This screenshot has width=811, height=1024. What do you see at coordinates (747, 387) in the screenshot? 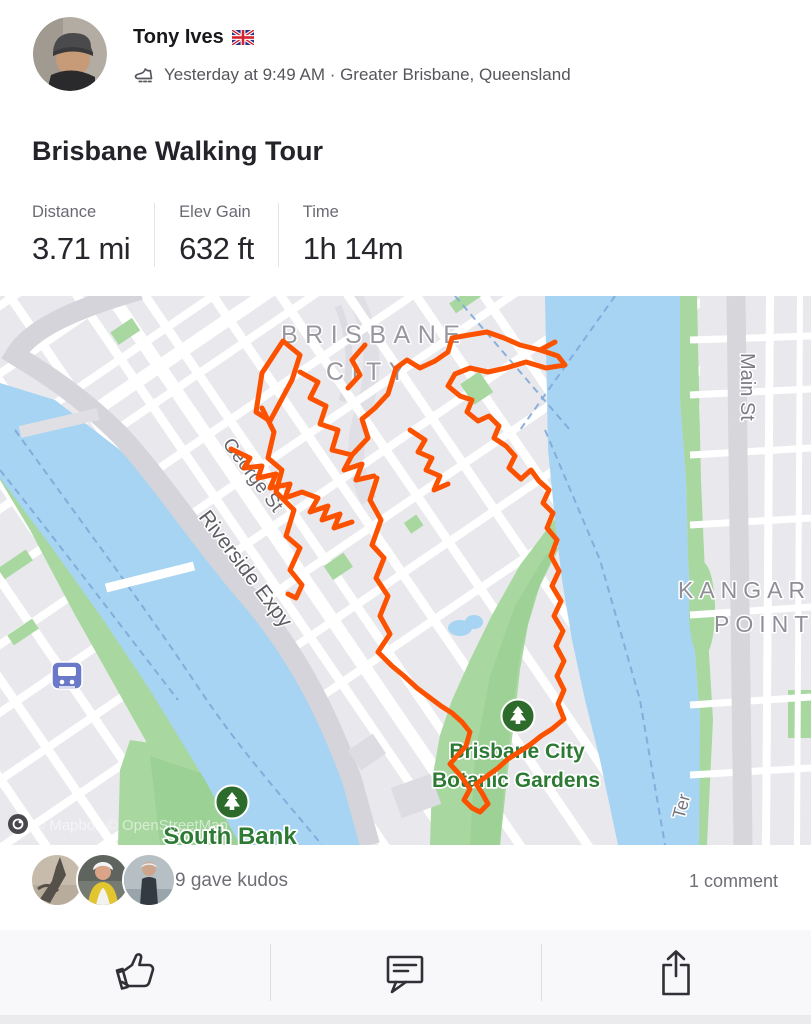
I see `map-label-main-st: Main St` at bounding box center [747, 387].